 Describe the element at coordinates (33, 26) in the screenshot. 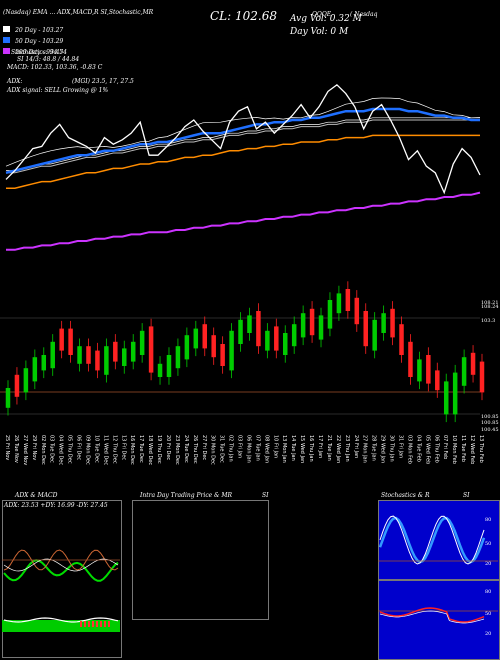

I see `legend-20dma: 20 Day - 103.27` at that location.